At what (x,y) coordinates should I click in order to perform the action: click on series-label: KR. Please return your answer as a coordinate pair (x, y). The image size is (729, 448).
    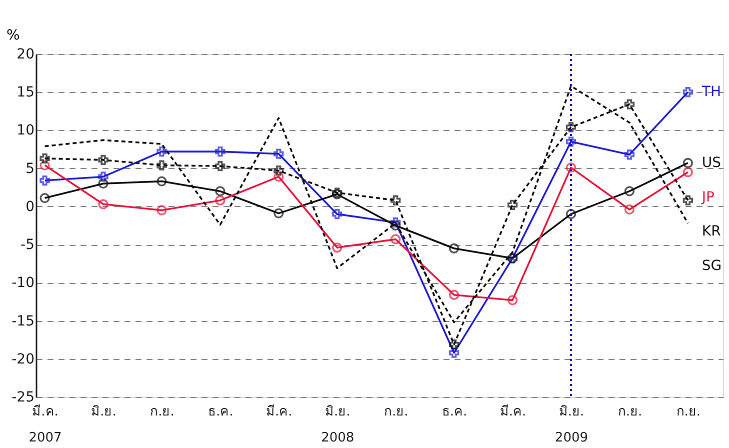
    Looking at the image, I should click on (712, 232).